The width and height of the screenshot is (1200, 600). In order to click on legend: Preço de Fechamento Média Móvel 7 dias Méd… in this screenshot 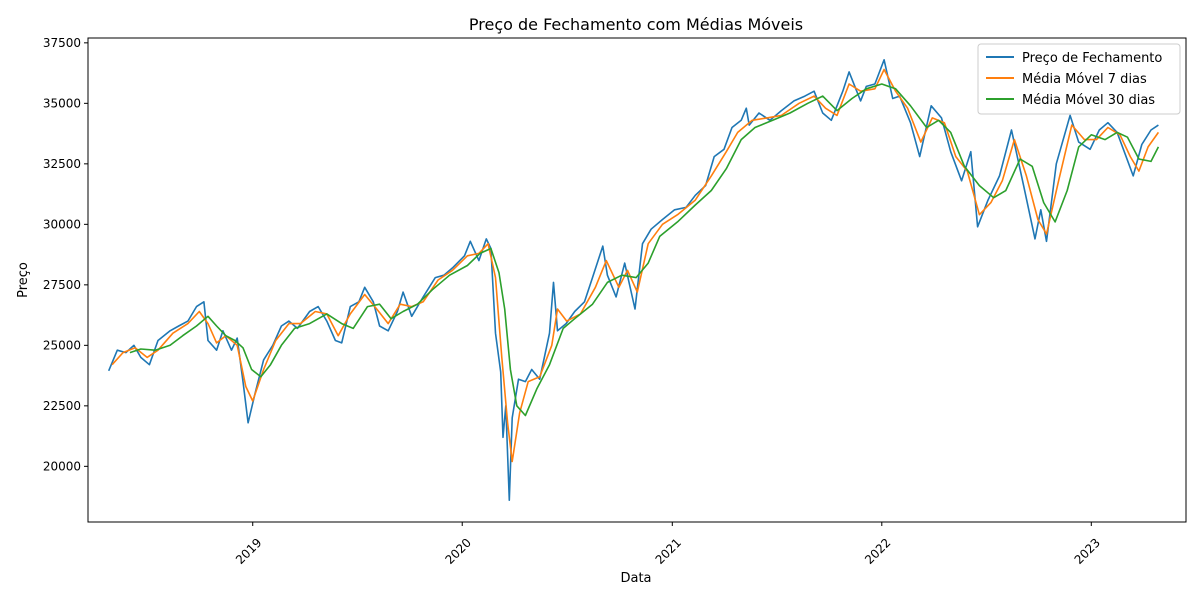, I will do `click(1079, 79)`.